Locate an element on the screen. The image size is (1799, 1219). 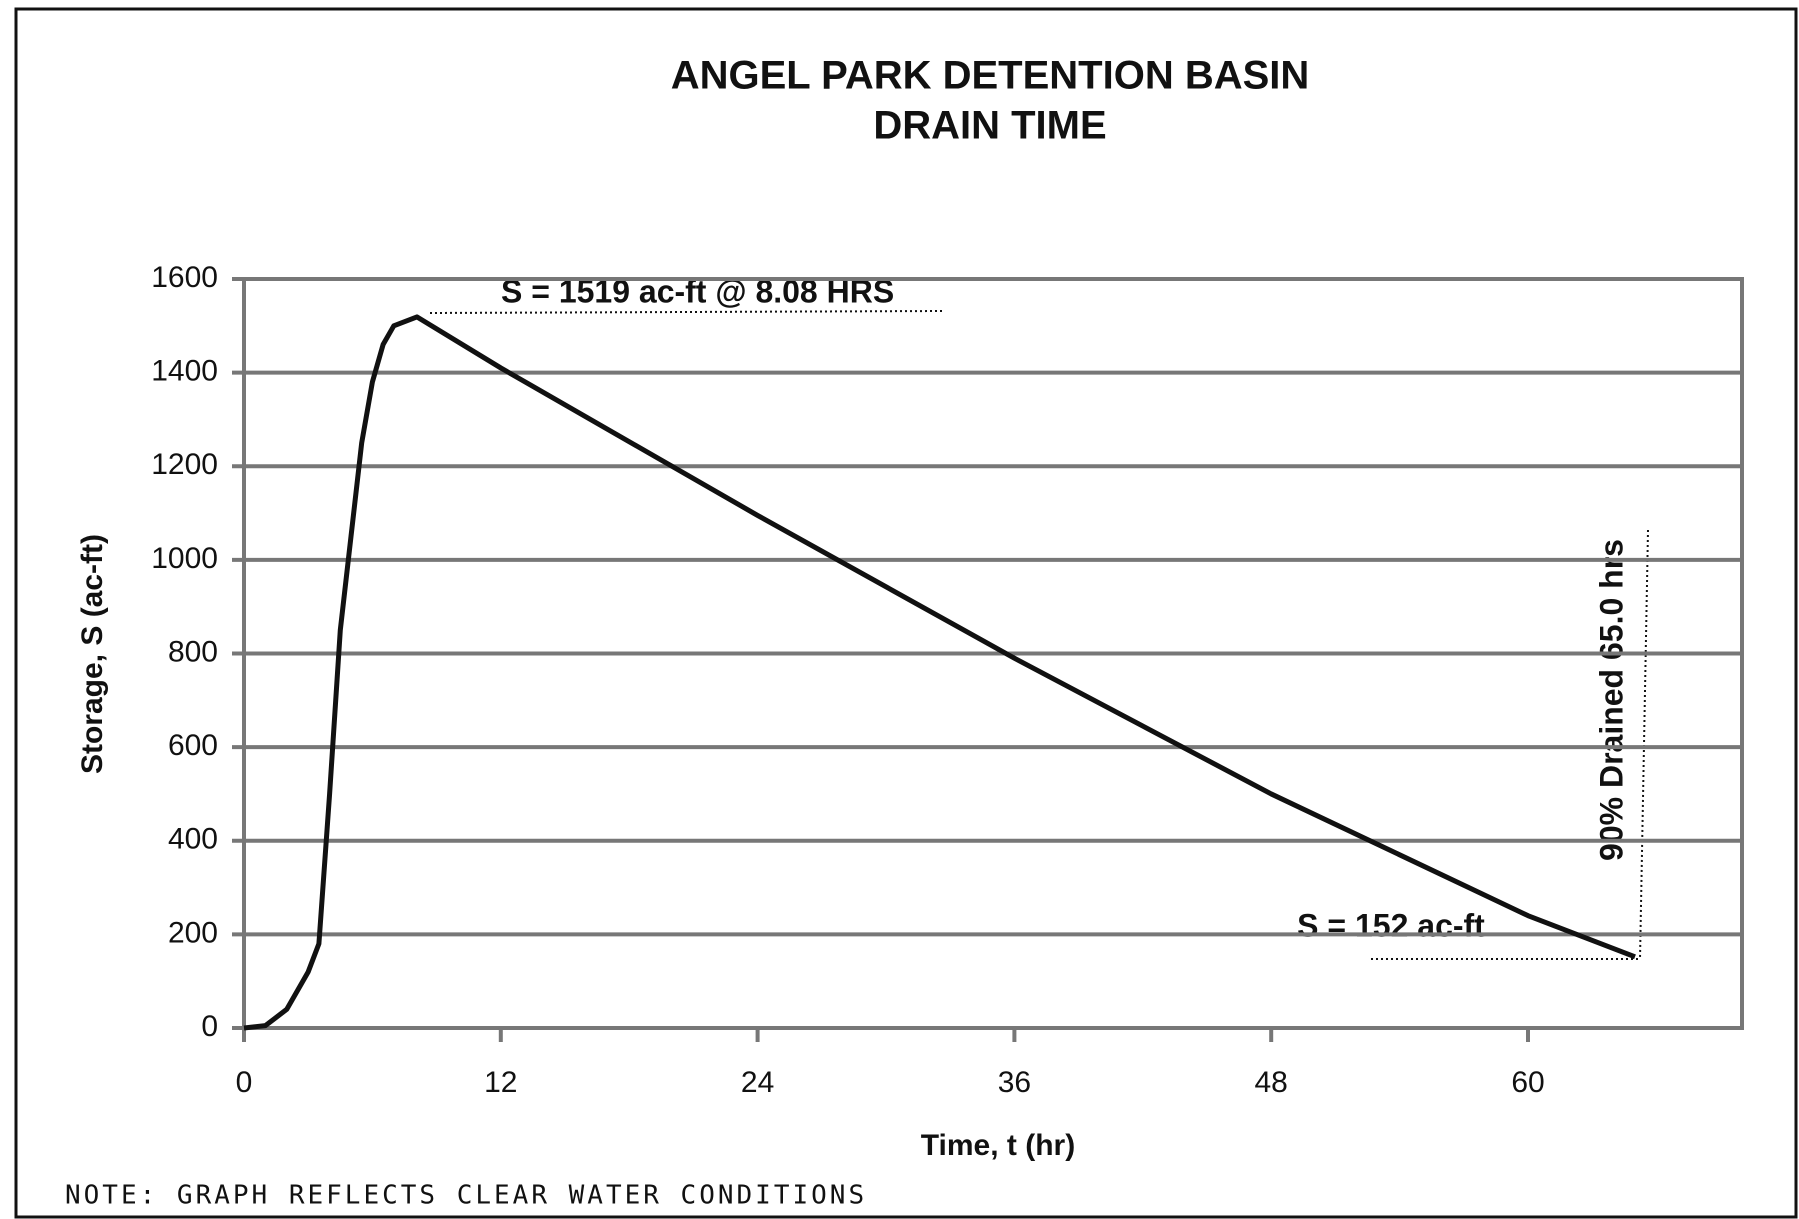
y-tick-label: 0 is located at coordinates (209, 1026).